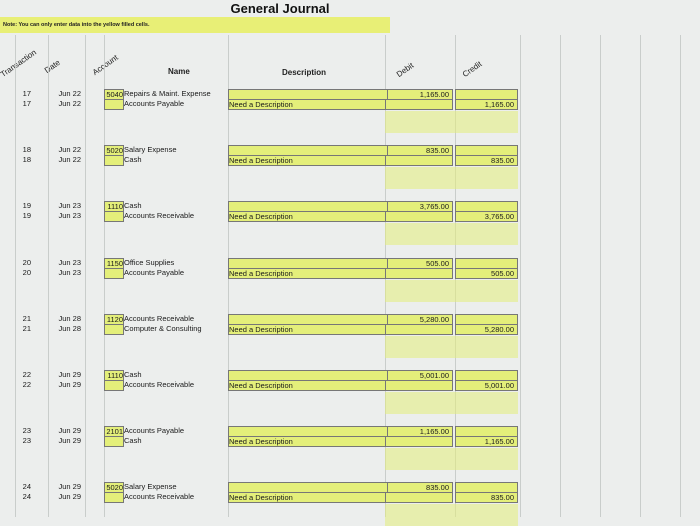  I want to click on header-description: Description, so click(304, 72).